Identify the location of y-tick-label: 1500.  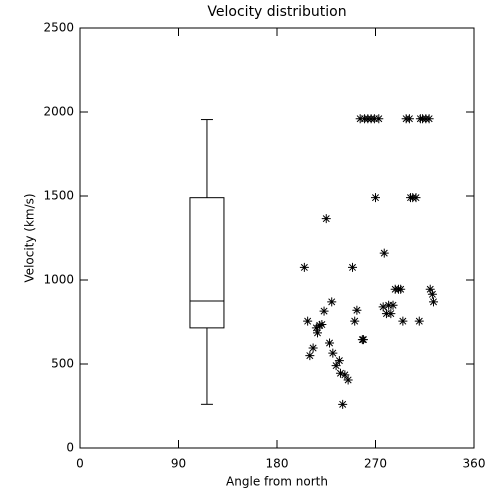
(58, 196).